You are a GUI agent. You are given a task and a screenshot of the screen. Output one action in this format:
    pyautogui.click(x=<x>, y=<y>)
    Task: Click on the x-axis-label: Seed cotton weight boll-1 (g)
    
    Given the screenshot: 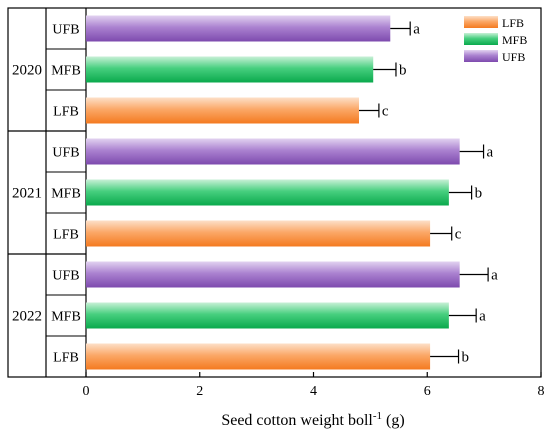 What is the action you would take?
    pyautogui.click(x=312, y=419)
    